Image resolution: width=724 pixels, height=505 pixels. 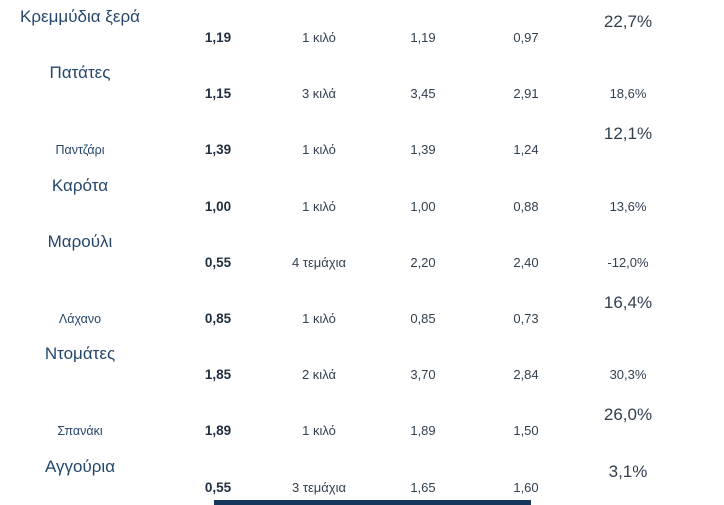 What do you see at coordinates (423, 318) in the screenshot?
I see `total-price: 0,85` at bounding box center [423, 318].